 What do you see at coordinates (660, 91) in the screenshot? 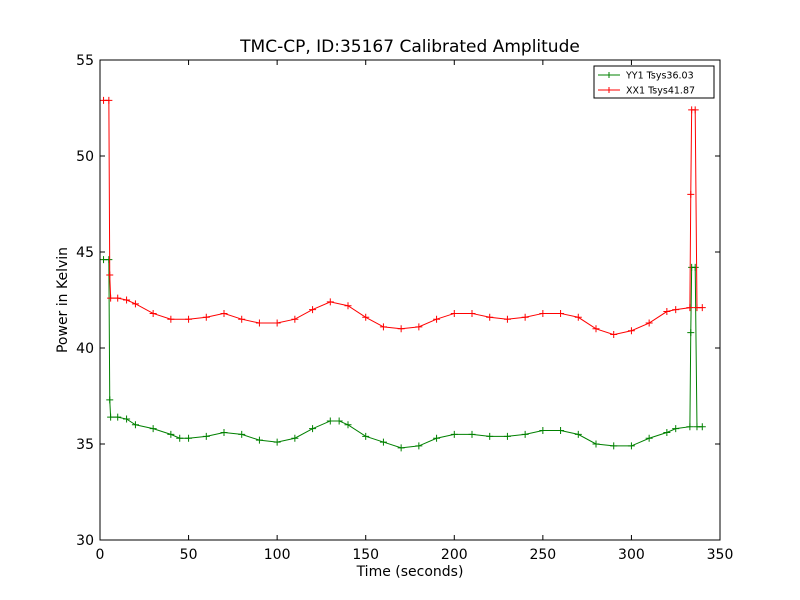
I see `legend-label: XX1 Tsys41.87` at bounding box center [660, 91].